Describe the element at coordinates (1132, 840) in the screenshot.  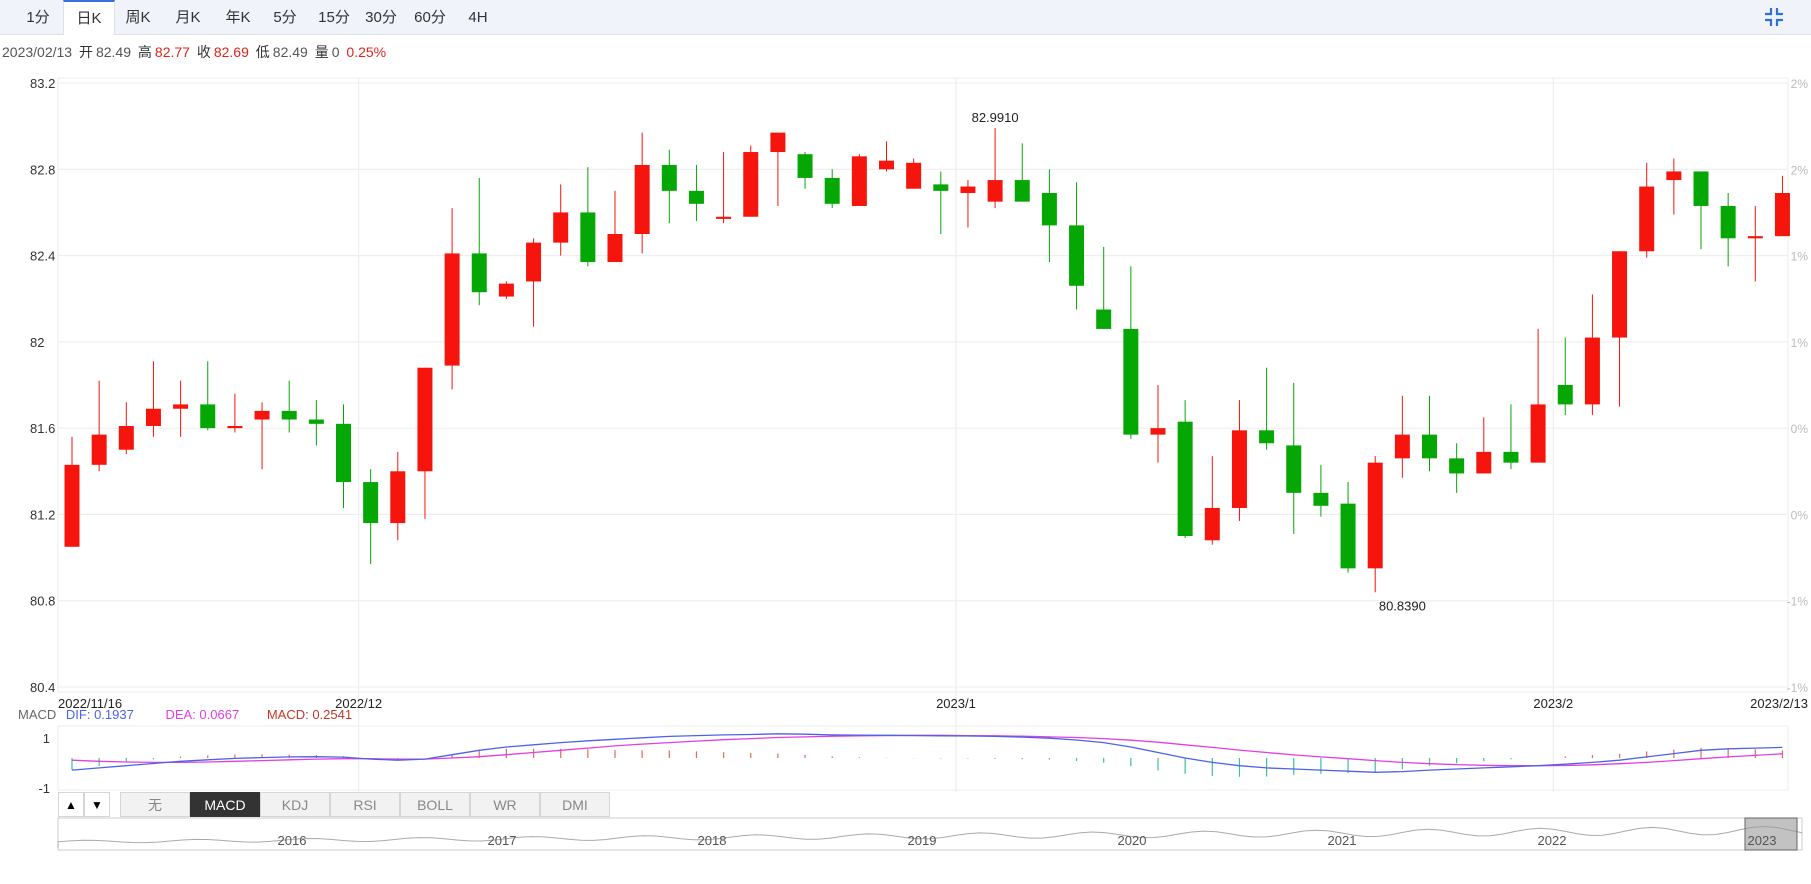
I see `navigator-year-label: 2020` at that location.